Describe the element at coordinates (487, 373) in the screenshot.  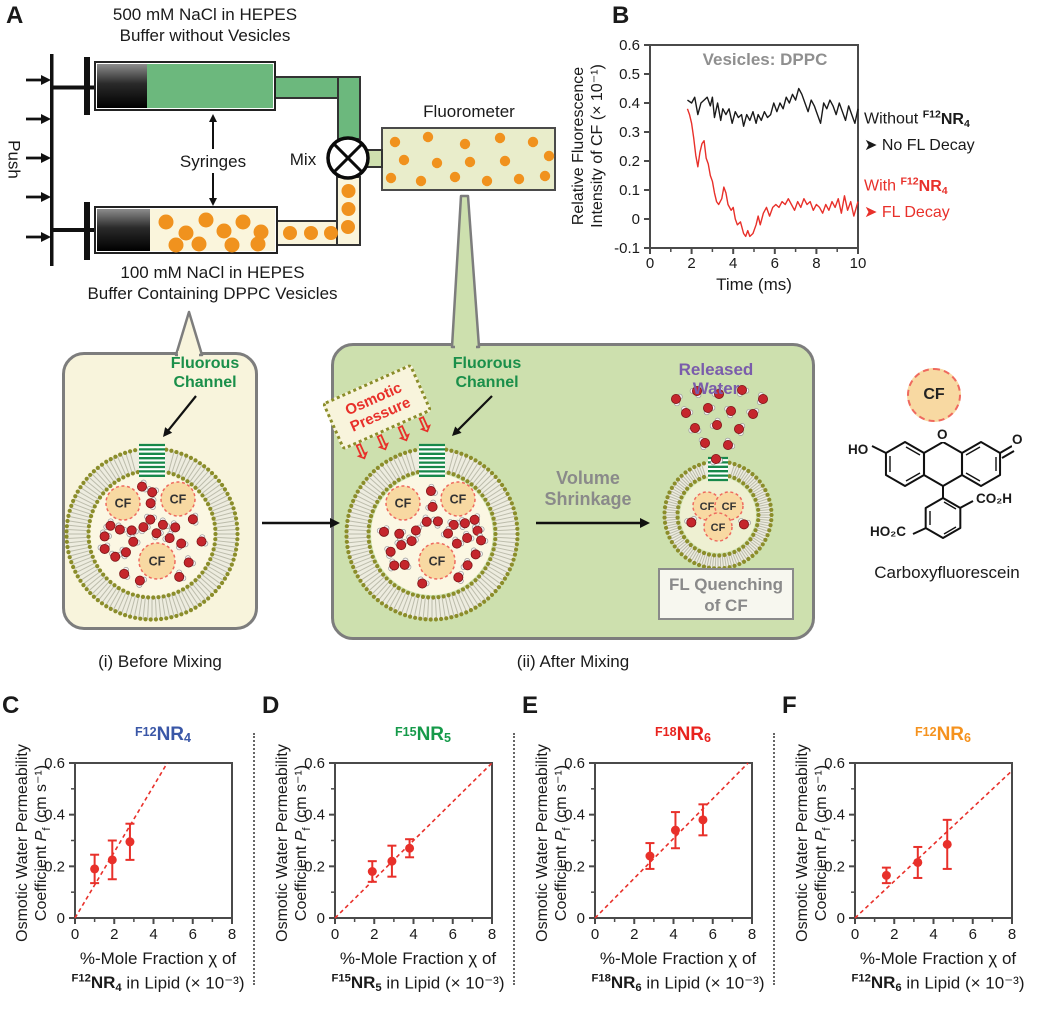
I see `fluorous-channel-label-after: Fluorous Channel` at that location.